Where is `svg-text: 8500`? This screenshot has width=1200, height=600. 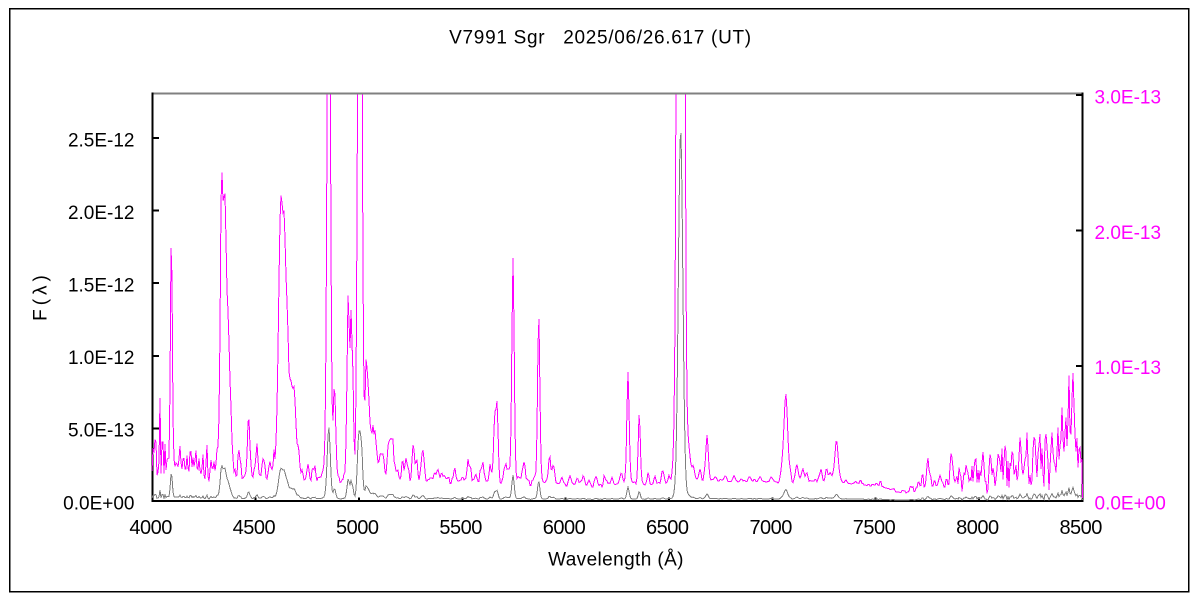 svg-text: 8500 is located at coordinates (1080, 528).